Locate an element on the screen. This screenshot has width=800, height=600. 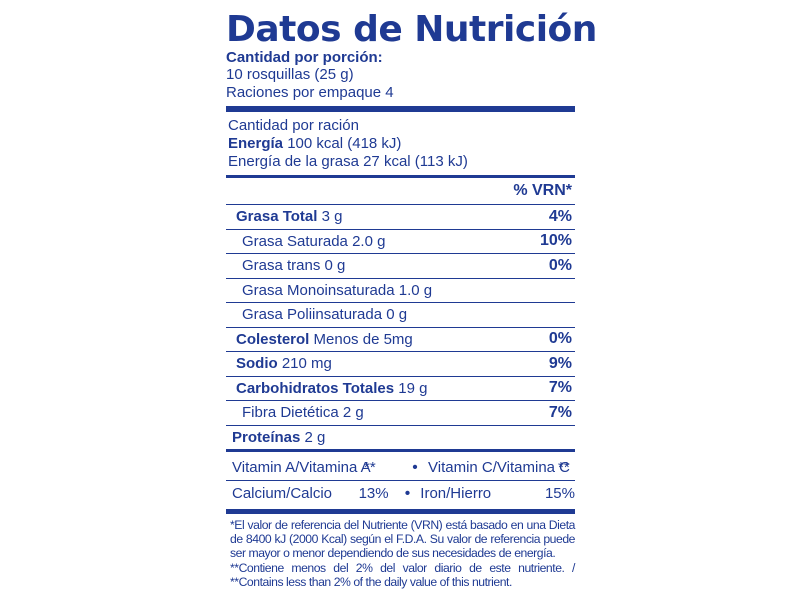
nutrient-name: Sodio 210 mg is located at coordinates (284, 363).